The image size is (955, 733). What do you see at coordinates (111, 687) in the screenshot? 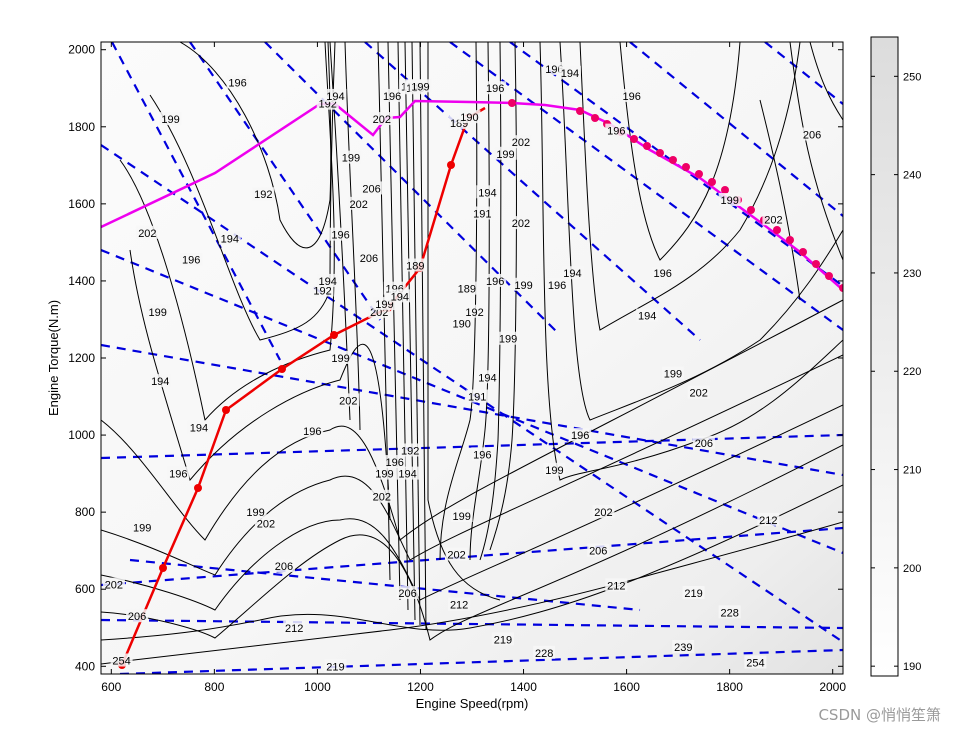
I see `x-tick-label: 600` at bounding box center [111, 687].